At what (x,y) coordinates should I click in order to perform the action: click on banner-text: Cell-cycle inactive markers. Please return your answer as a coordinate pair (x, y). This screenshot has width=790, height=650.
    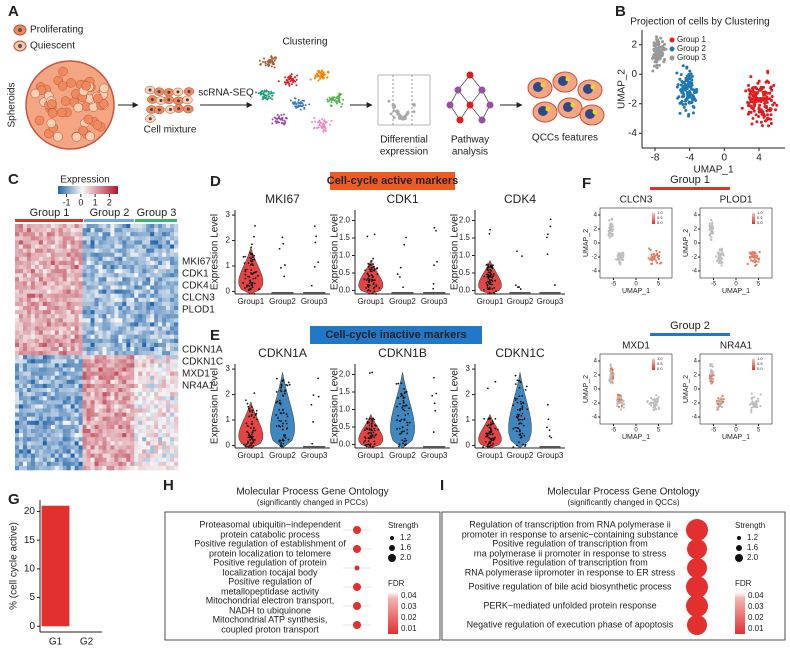
    Looking at the image, I should click on (395, 335).